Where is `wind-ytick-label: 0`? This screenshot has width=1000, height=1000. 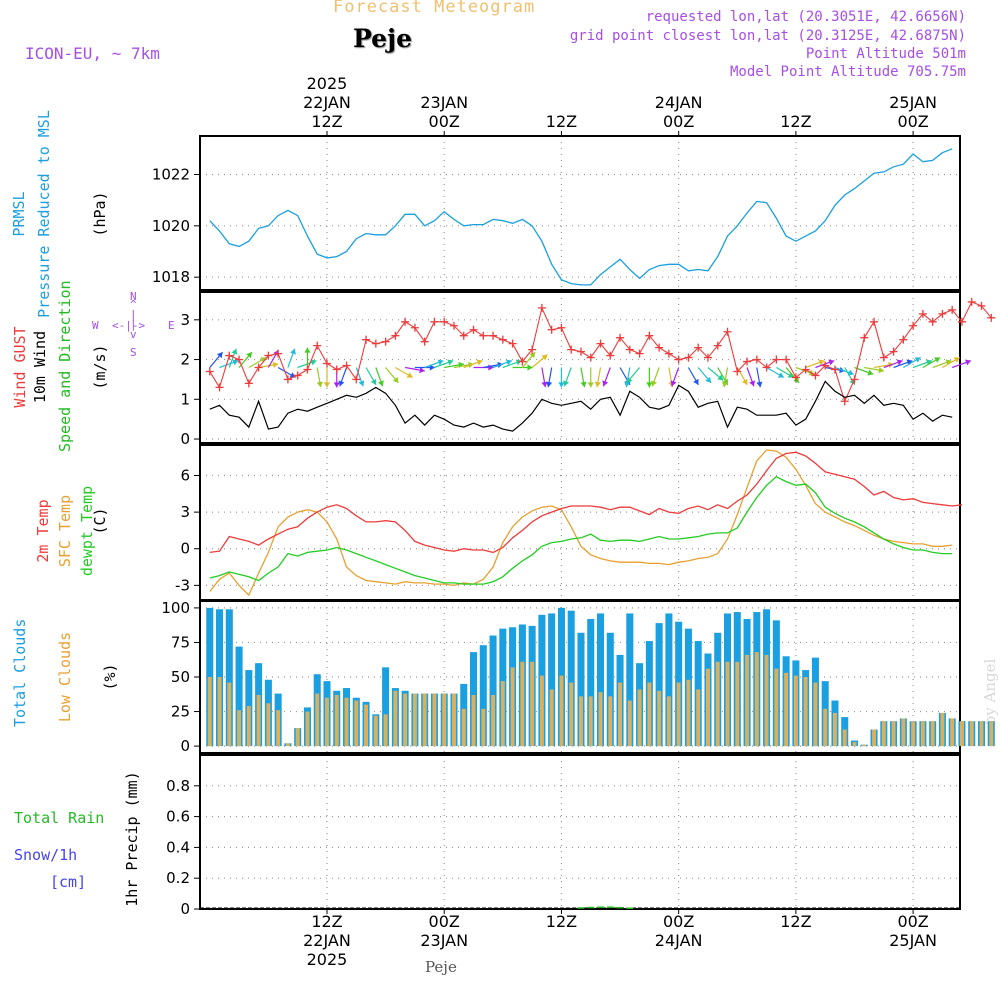 wind-ytick-label: 0 is located at coordinates (185, 439).